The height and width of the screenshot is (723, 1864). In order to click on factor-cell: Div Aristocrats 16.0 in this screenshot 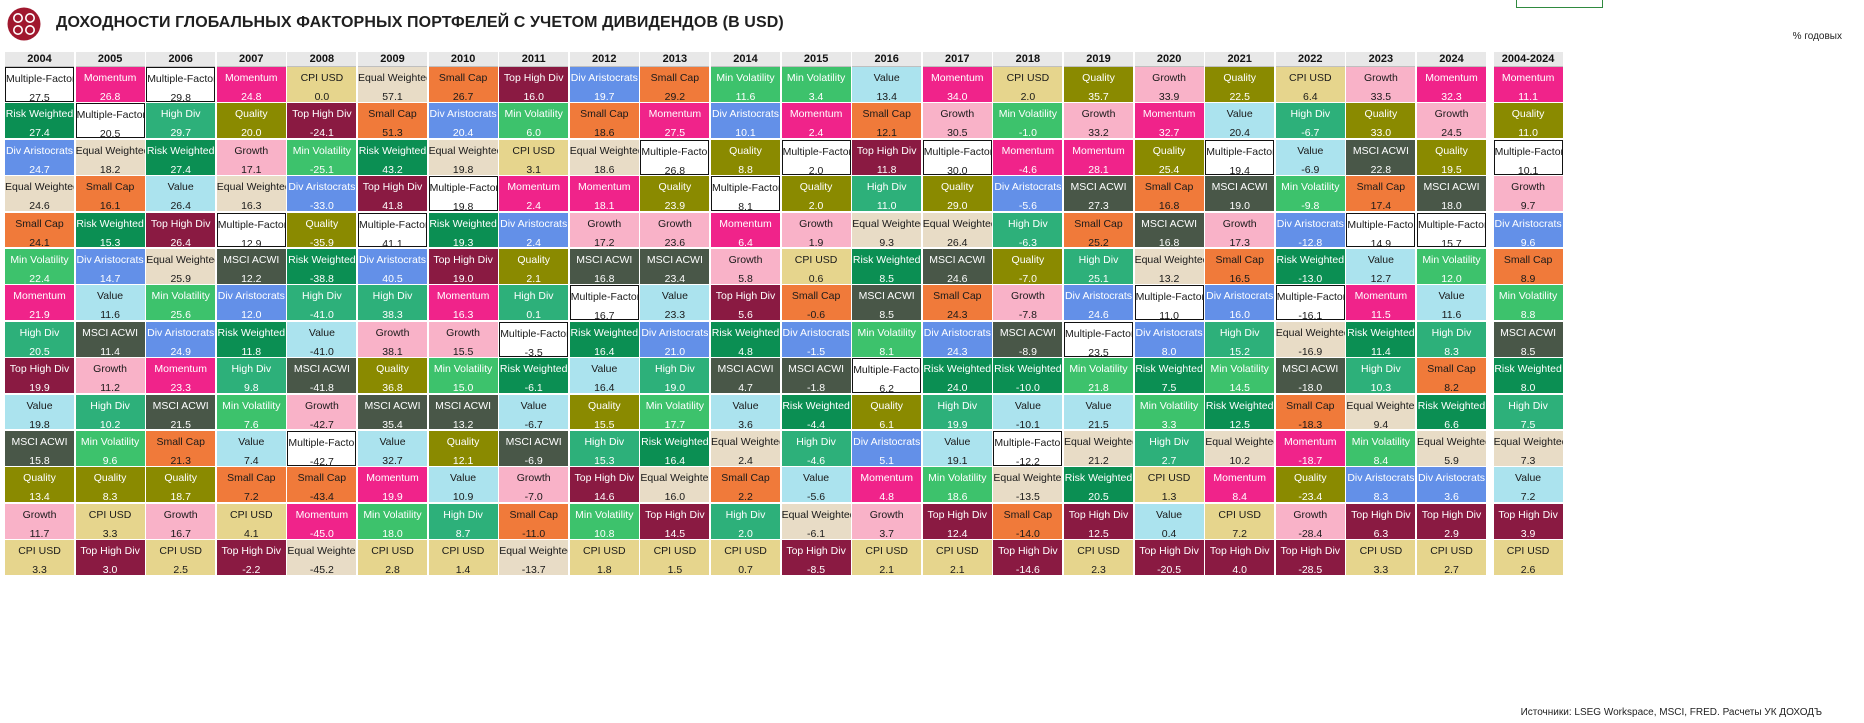, I will do `click(1240, 303)`.